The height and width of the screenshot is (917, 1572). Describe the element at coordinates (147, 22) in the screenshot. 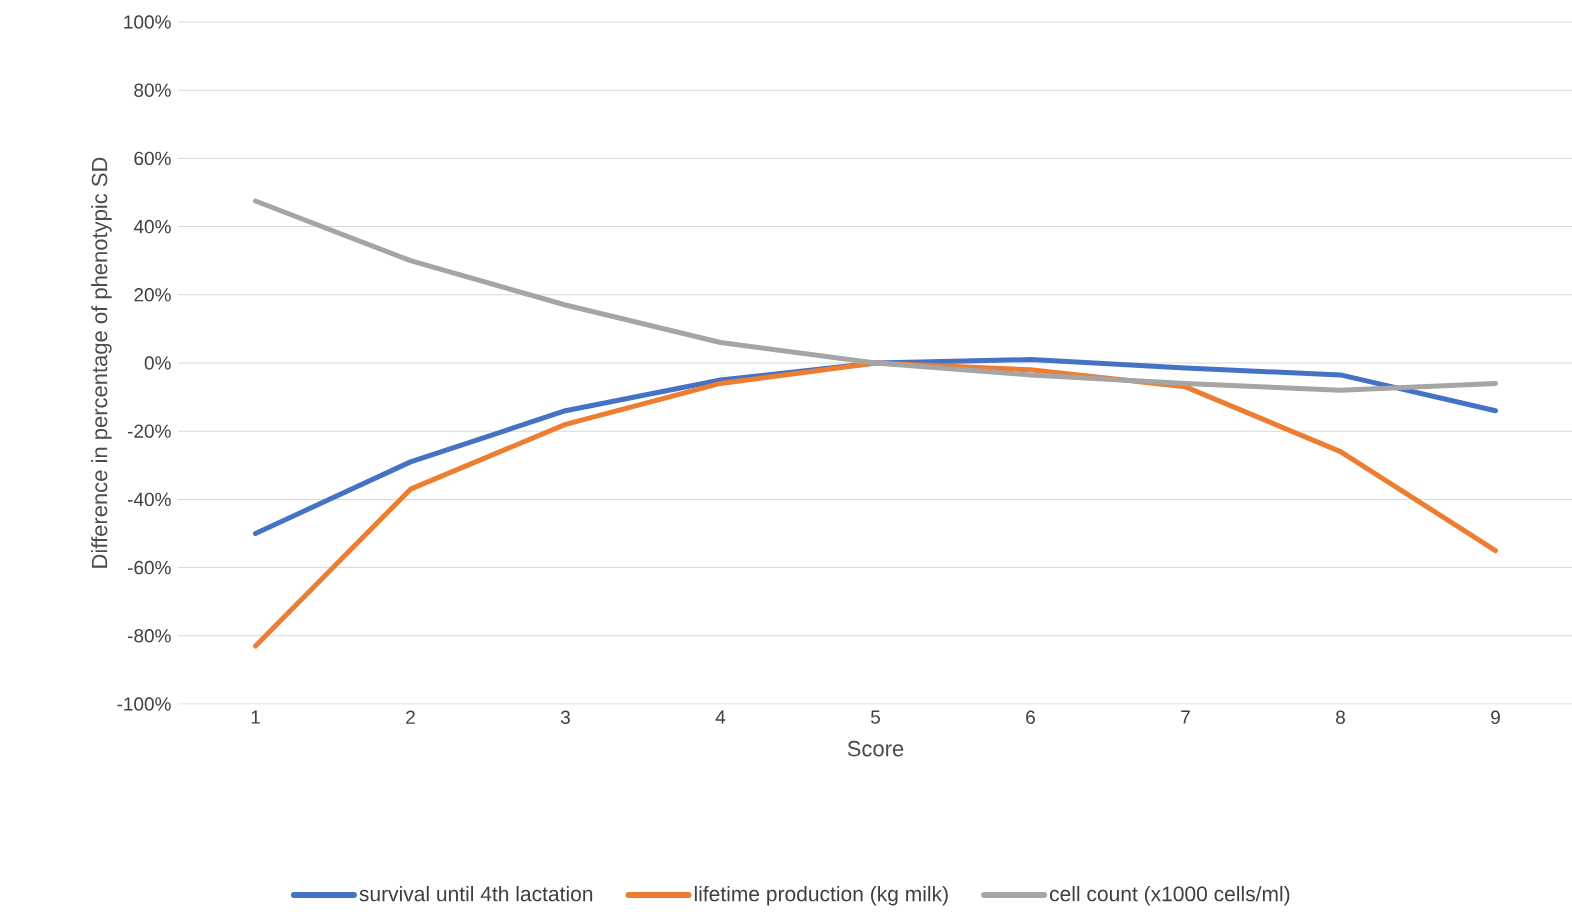

I see `y-tick-label: 100%` at that location.